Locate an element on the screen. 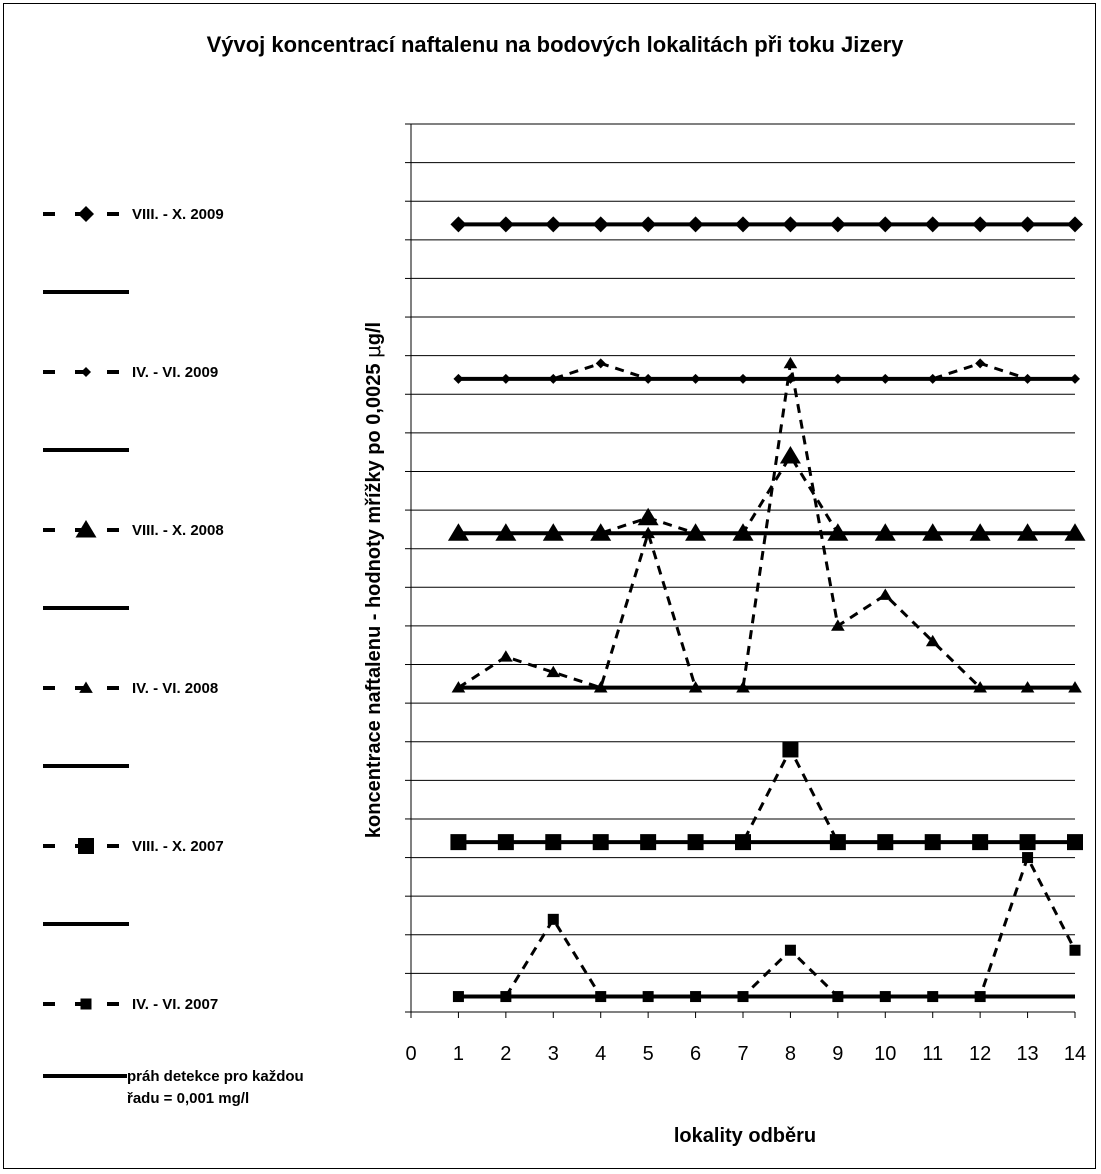 This screenshot has height=1174, width=1101. legend-label: IV. - VI. 2007 is located at coordinates (175, 1004).